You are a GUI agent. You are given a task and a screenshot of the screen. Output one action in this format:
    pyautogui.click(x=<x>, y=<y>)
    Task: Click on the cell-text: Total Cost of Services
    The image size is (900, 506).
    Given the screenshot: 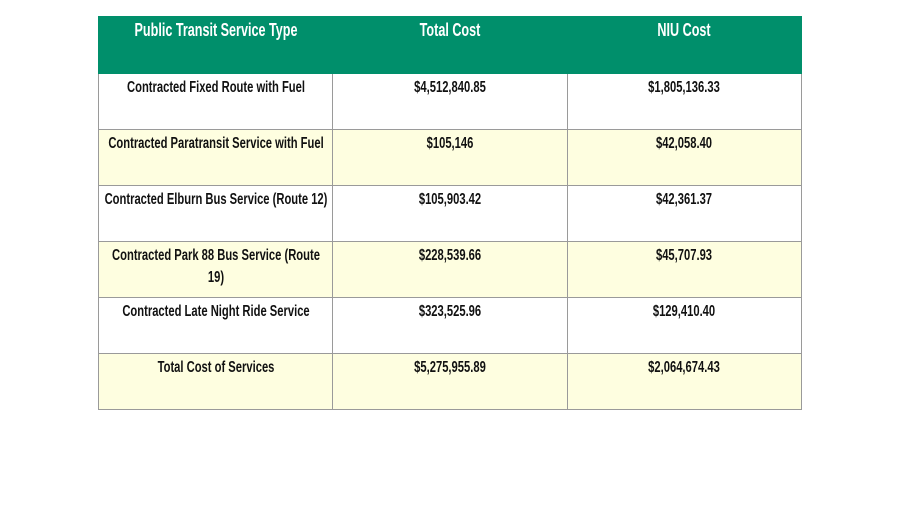 What is the action you would take?
    pyautogui.click(x=216, y=367)
    